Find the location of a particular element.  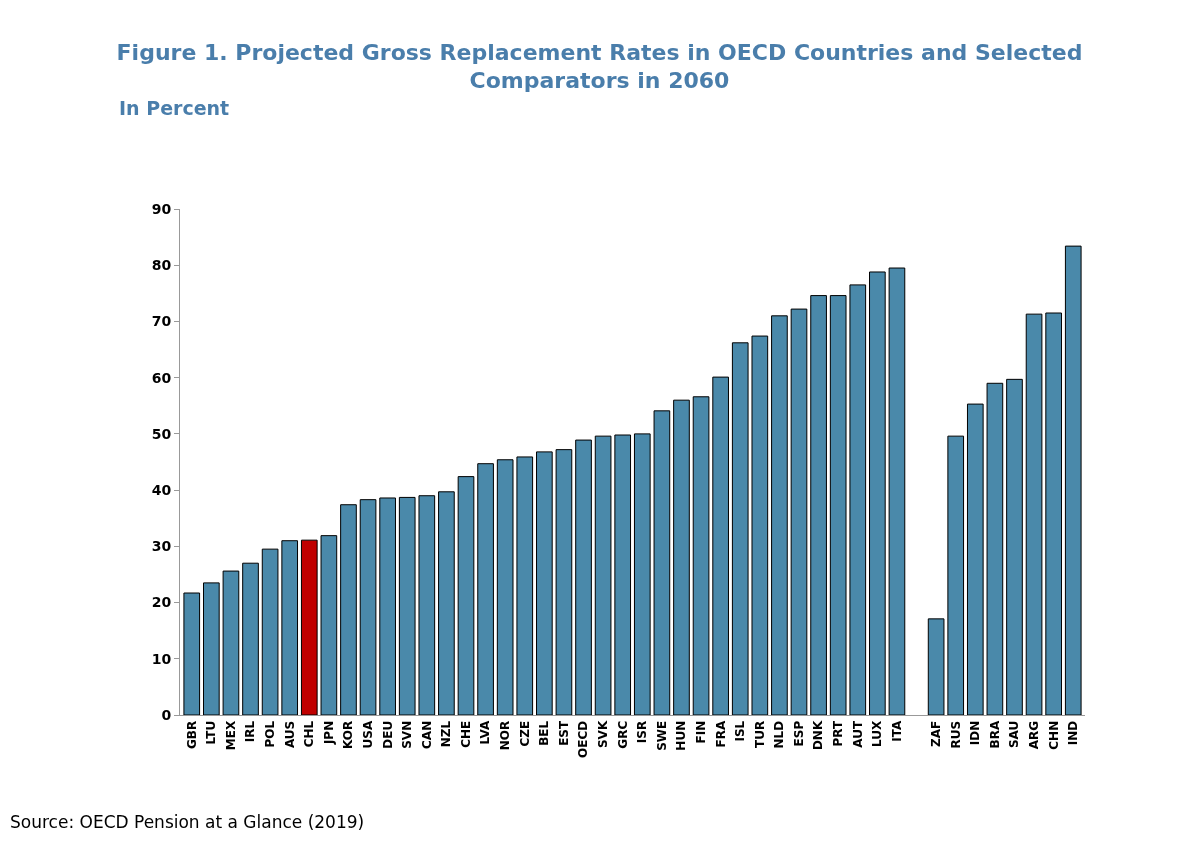

x-tick-label: JPN is located at coordinates (328, 733).